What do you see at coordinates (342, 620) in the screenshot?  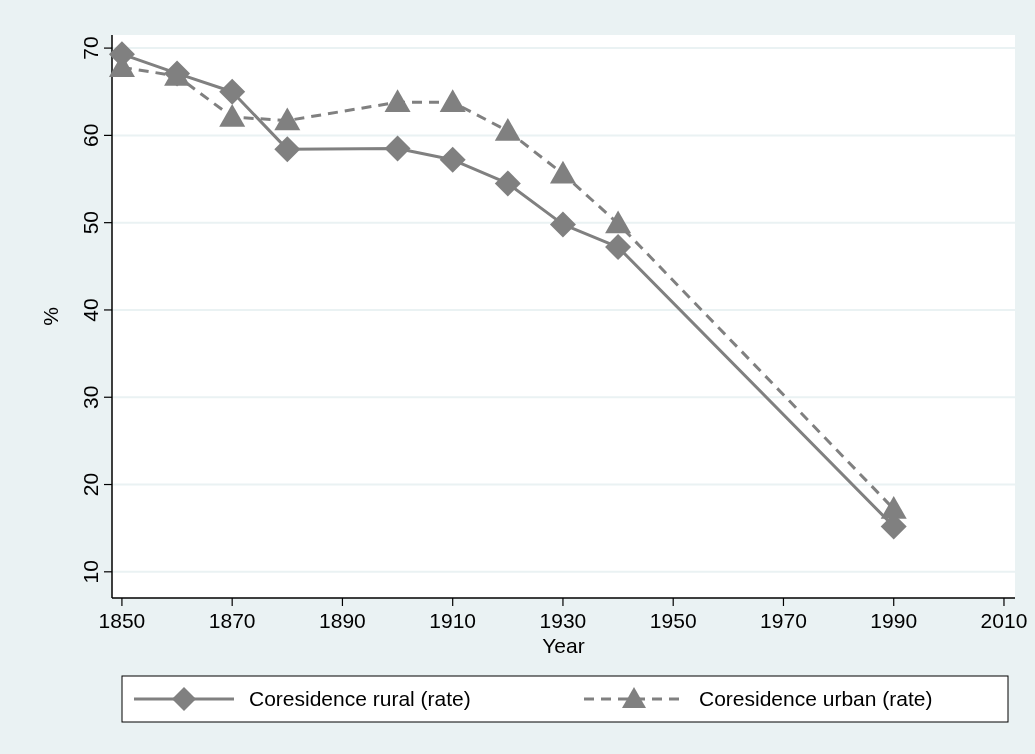 I see `x-tick-label: 1890` at bounding box center [342, 620].